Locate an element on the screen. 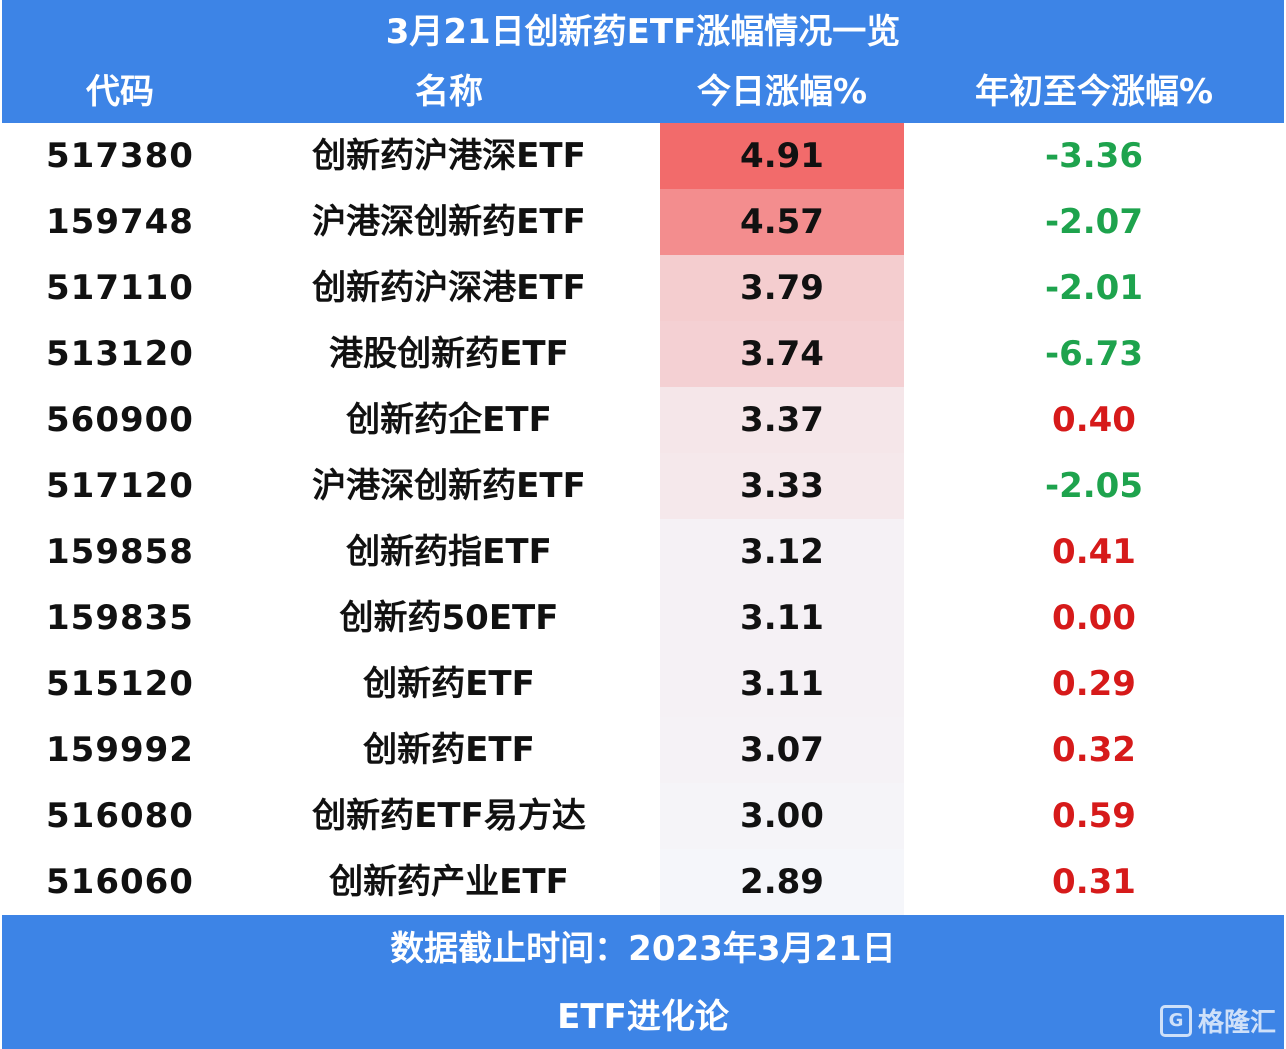 This screenshot has width=1286, height=1049. today-change-cell: 3.74 is located at coordinates (782, 354).